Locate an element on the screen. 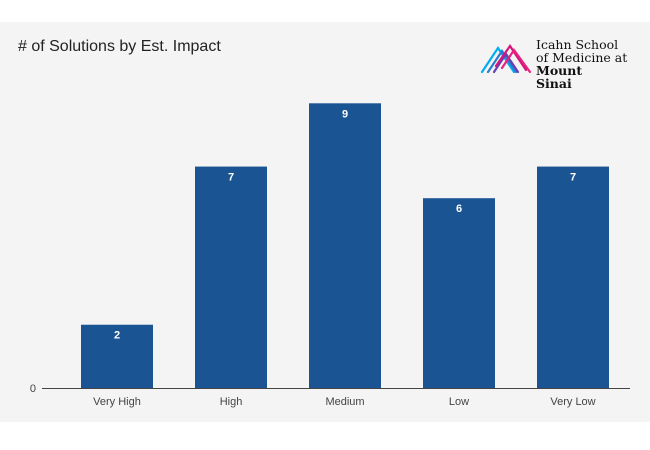 Image resolution: width=650 pixels, height=450 pixels. logo-text: Icahn School of Medicine at Mount Sinai is located at coordinates (581, 64).